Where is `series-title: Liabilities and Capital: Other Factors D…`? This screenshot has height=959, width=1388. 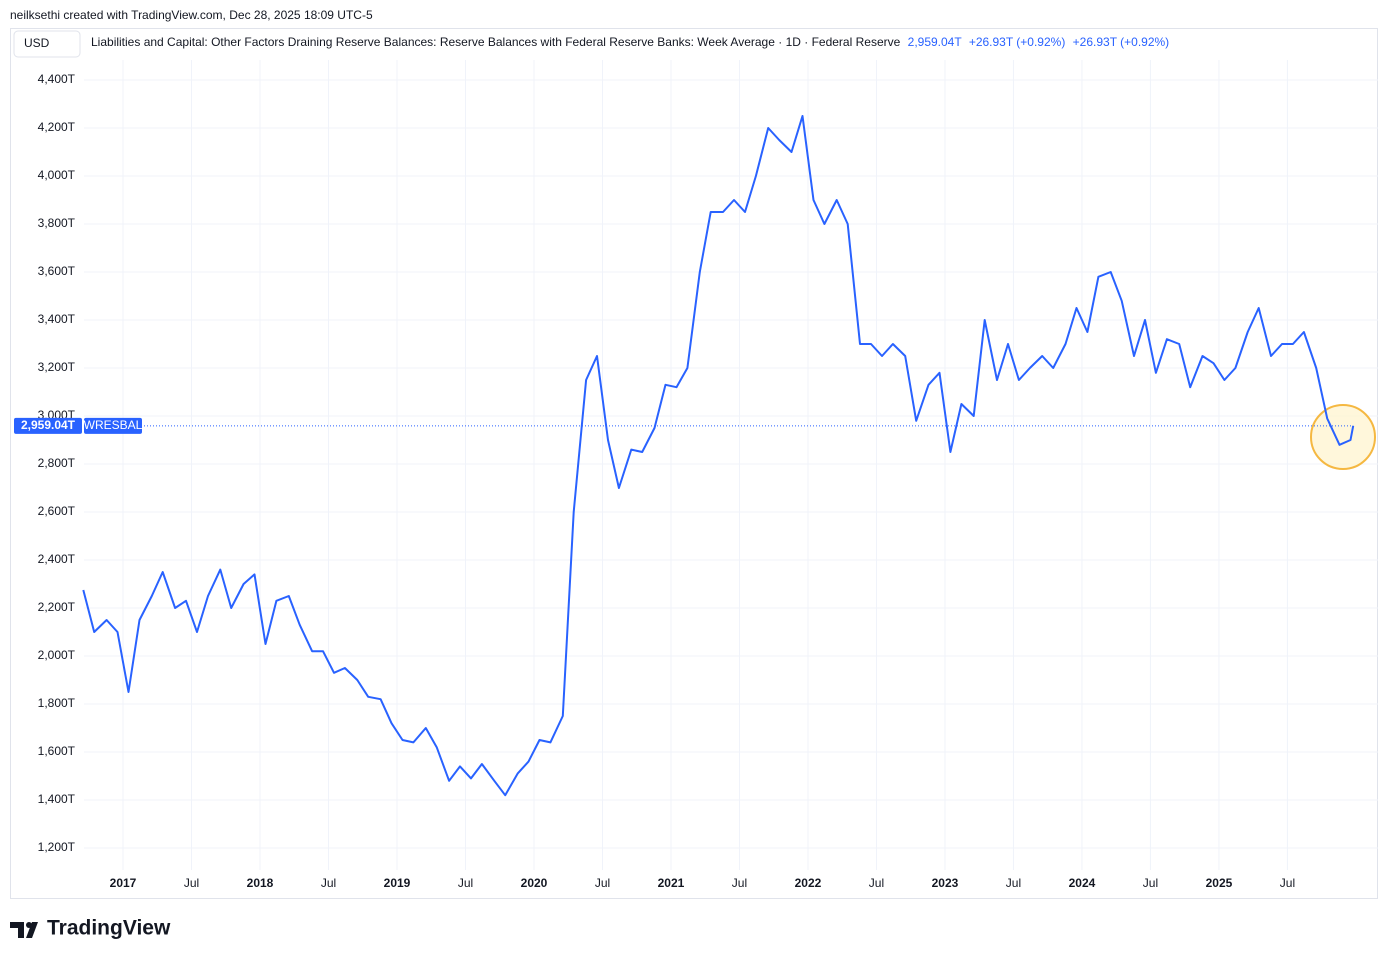
series-title: Liabilities and Capital: Other Factors D… is located at coordinates (433, 42).